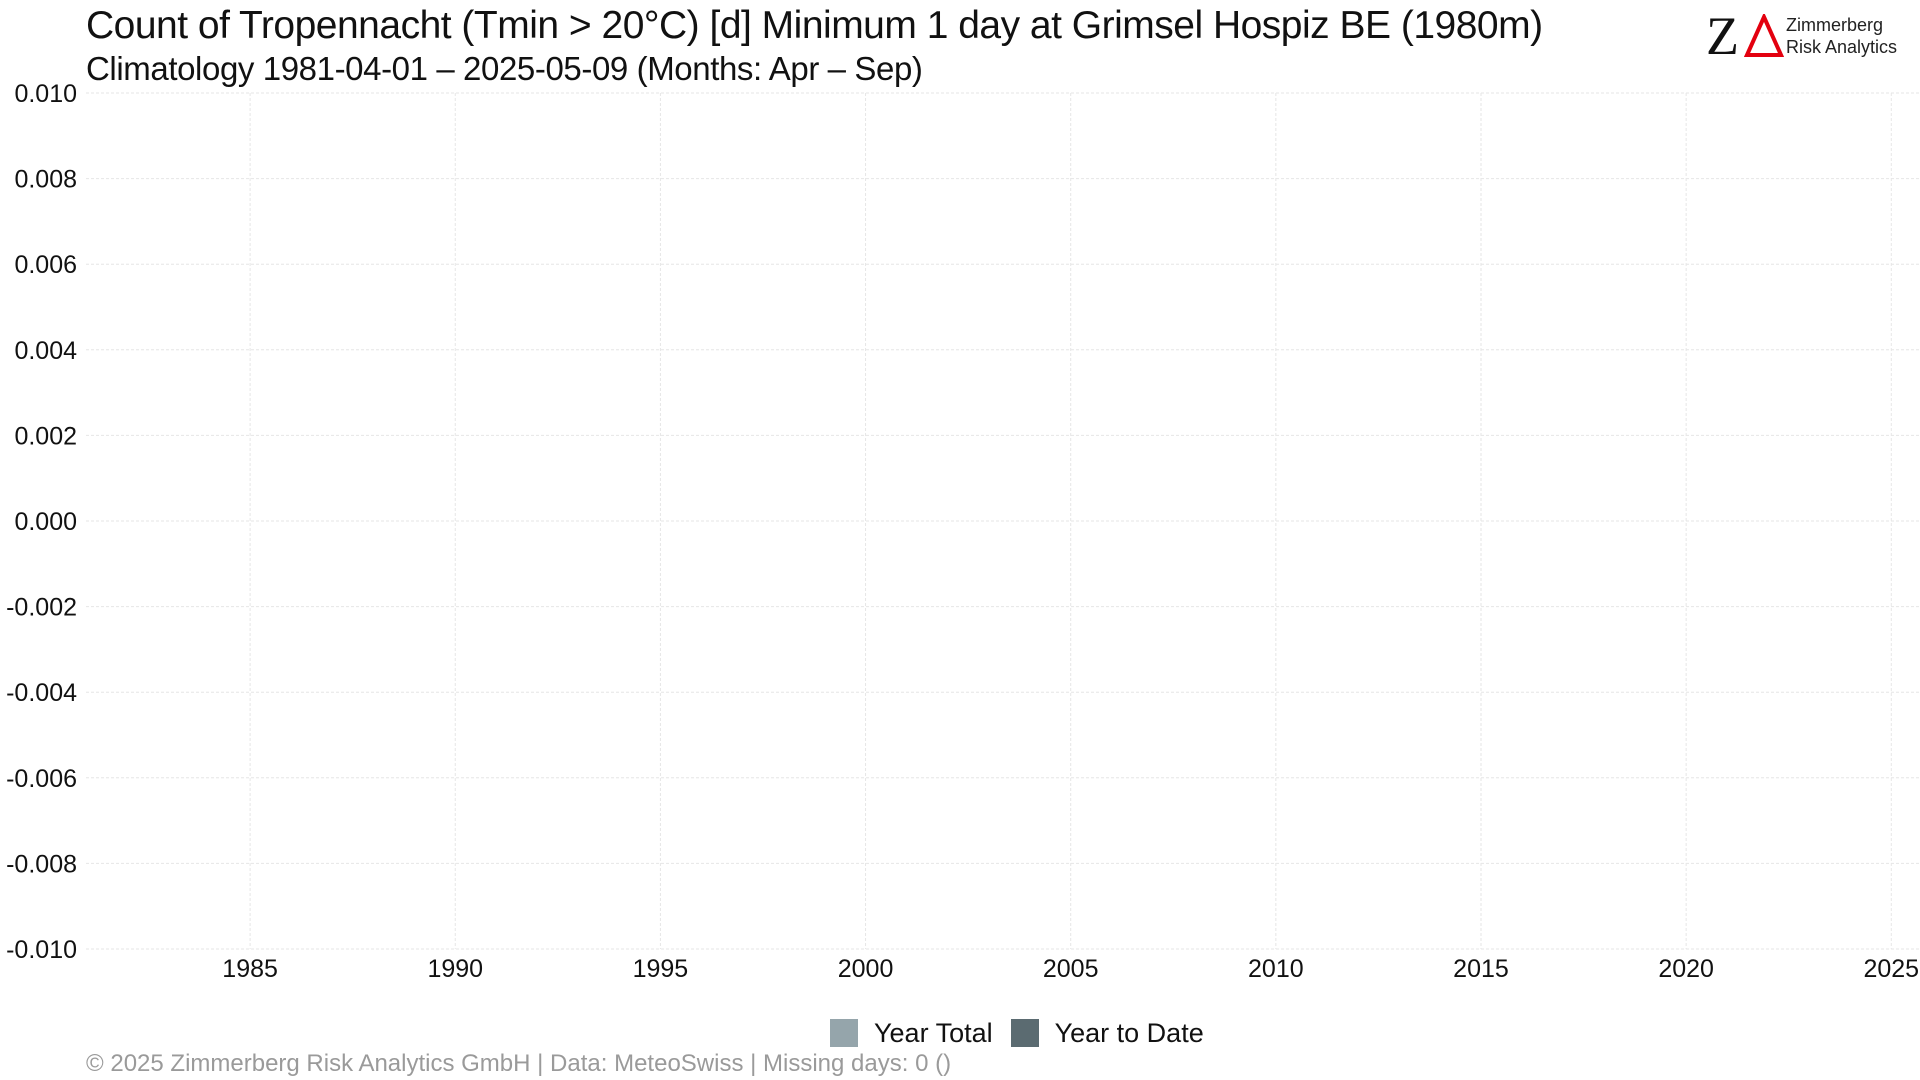 Image resolution: width=1920 pixels, height=1080 pixels. What do you see at coordinates (1481, 969) in the screenshot?
I see `x-tick-label: 2015` at bounding box center [1481, 969].